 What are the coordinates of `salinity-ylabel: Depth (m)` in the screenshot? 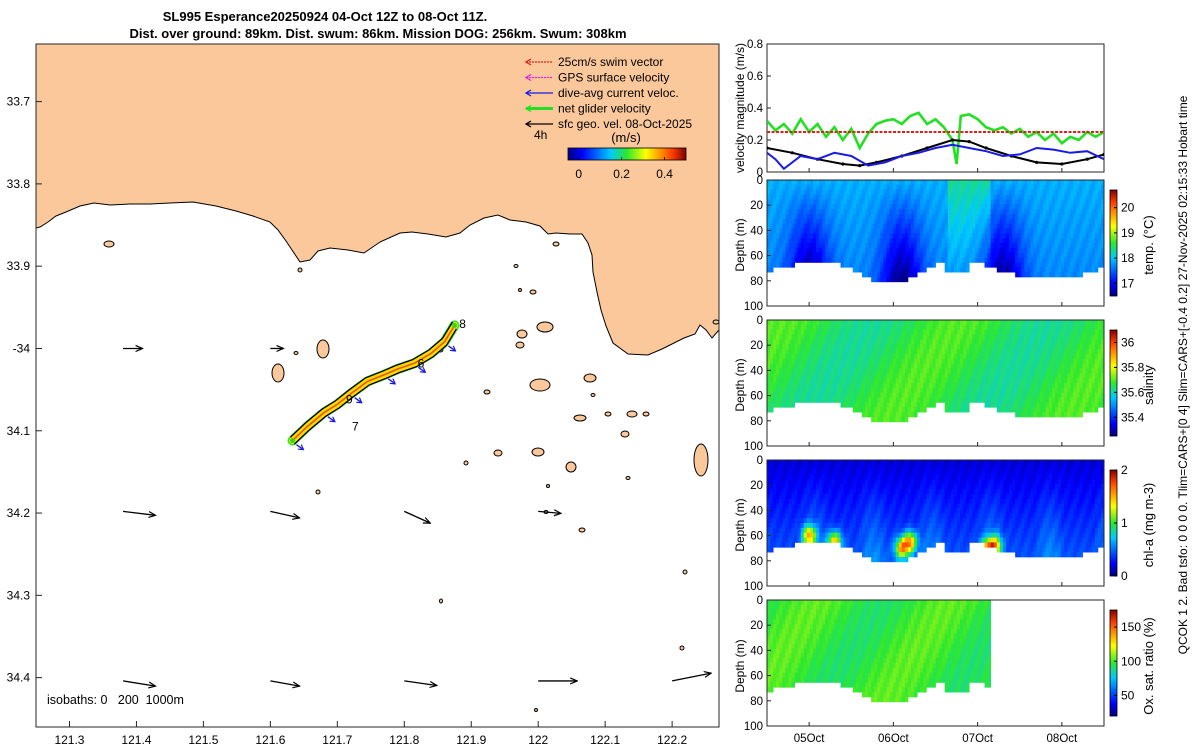 It's located at (740, 384).